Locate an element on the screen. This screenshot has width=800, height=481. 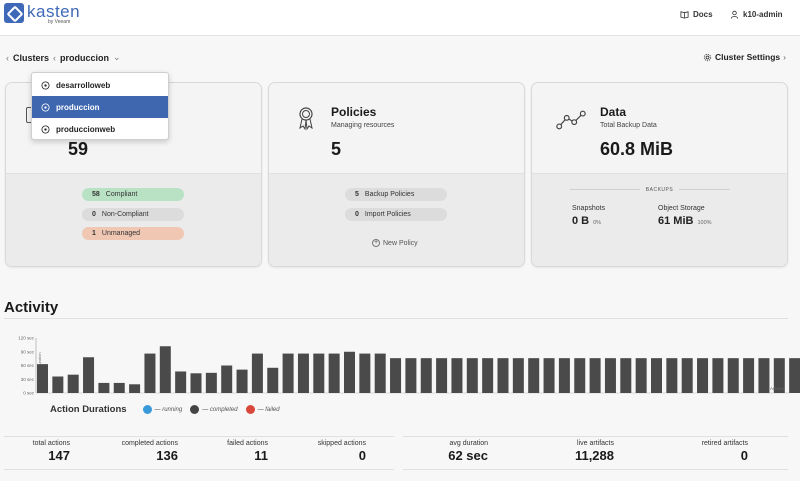
data-graph-icon is located at coordinates (571, 120).